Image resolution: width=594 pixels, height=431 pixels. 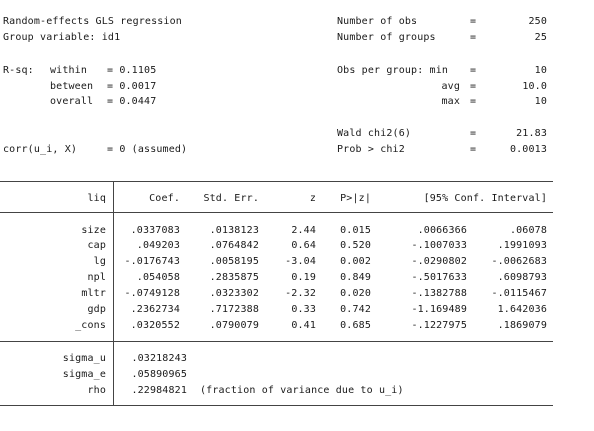 I want to click on coef-cell: -.0176743, so click(x=152, y=261).